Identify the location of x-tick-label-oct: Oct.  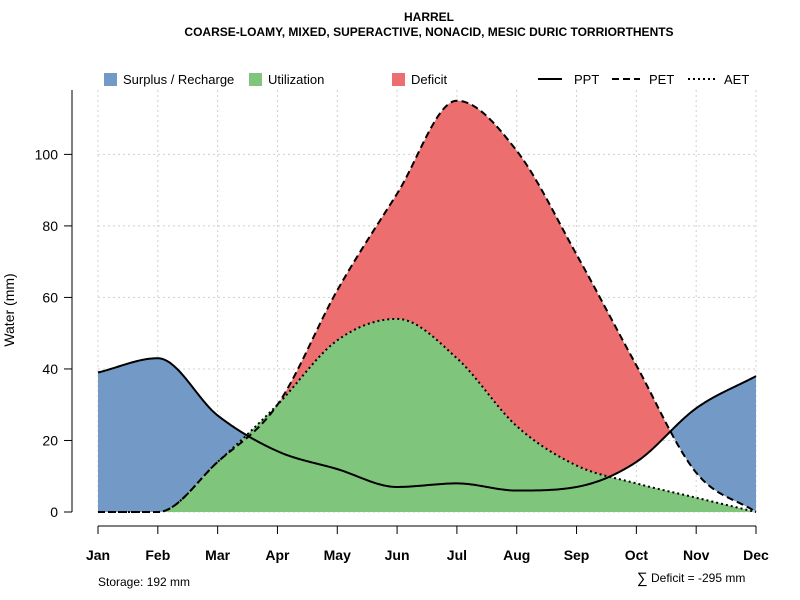
(637, 555).